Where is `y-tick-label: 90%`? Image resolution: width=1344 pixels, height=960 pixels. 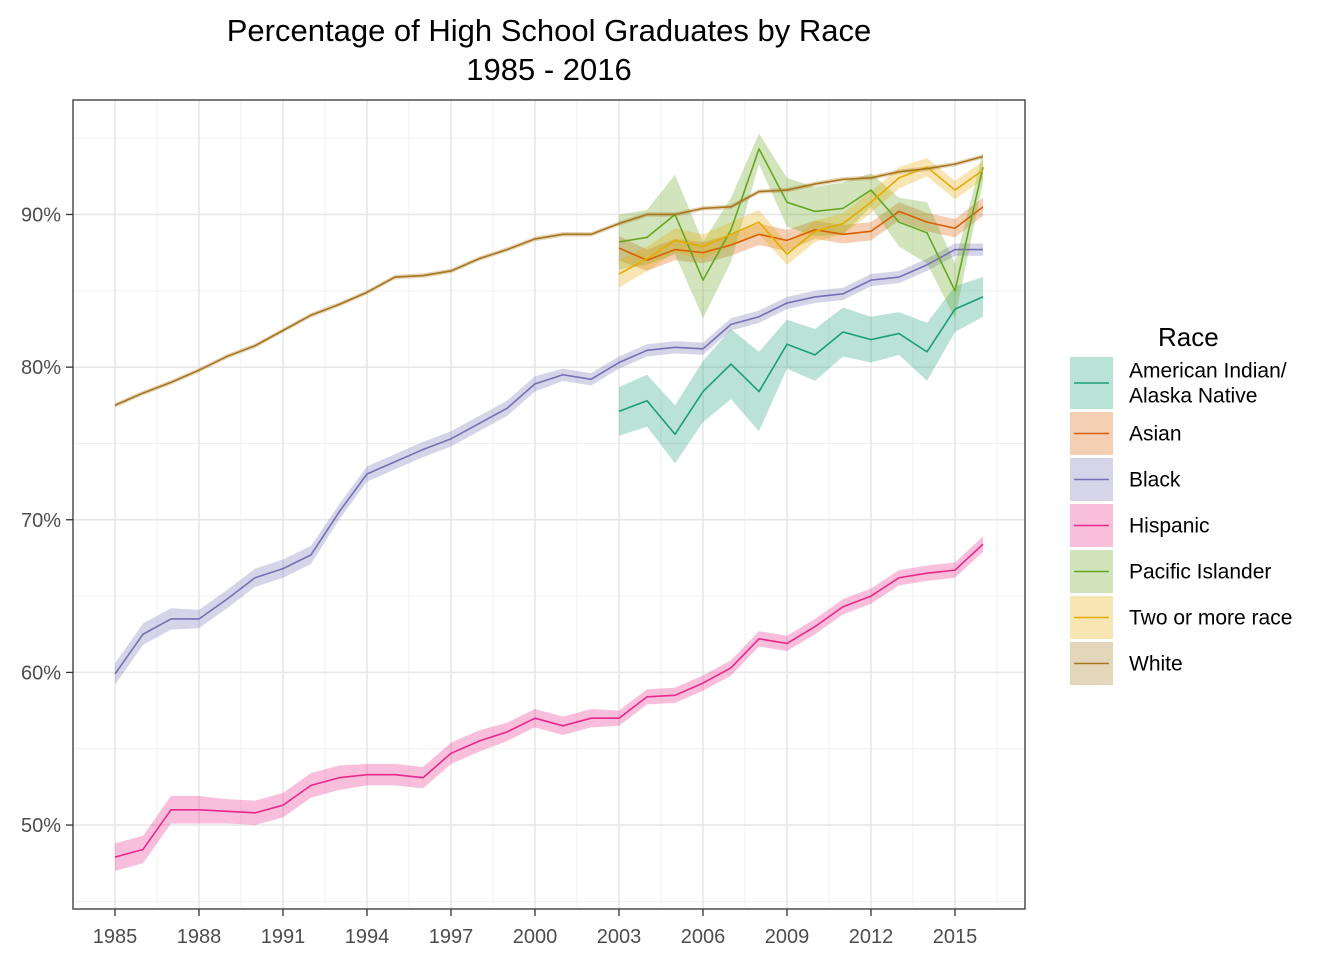 y-tick-label: 90% is located at coordinates (41, 215).